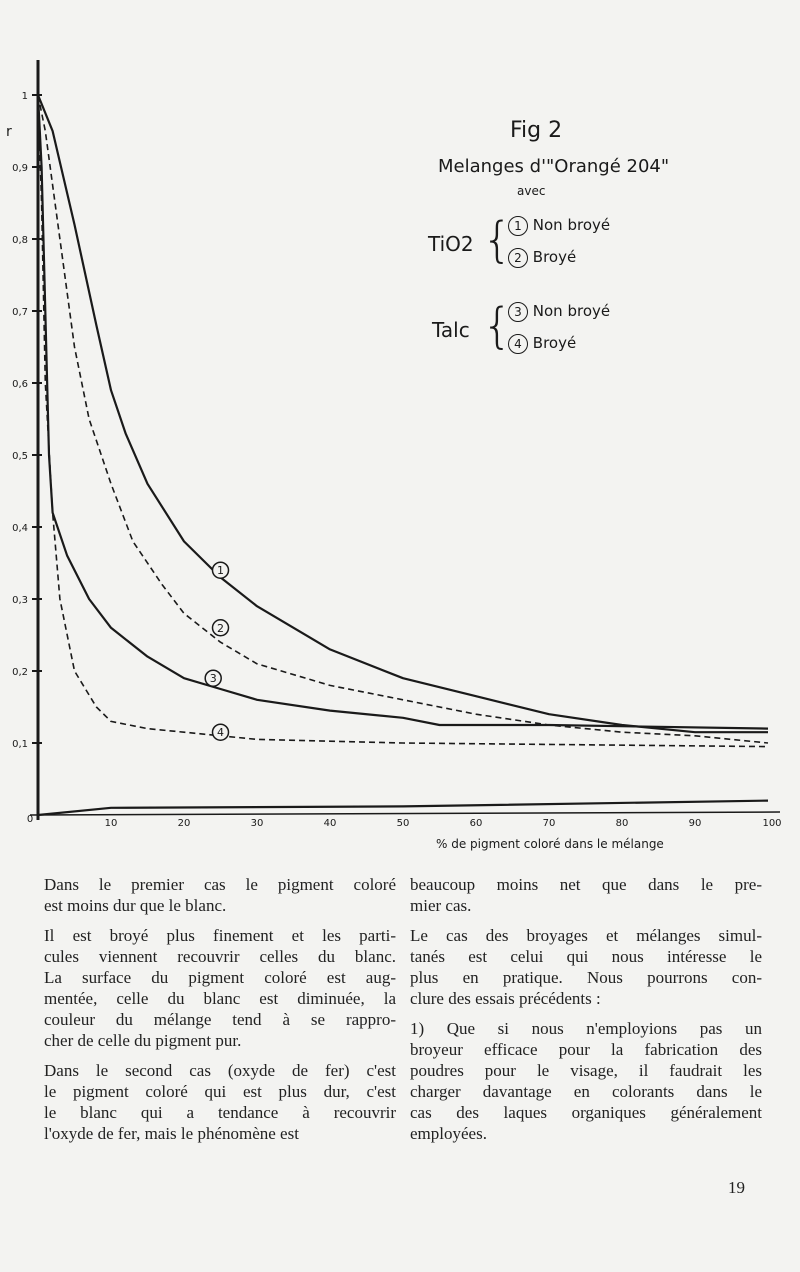 The image size is (800, 1272). I want to click on figure-subtitle: Melanges d'"Orangé 204", so click(554, 166).